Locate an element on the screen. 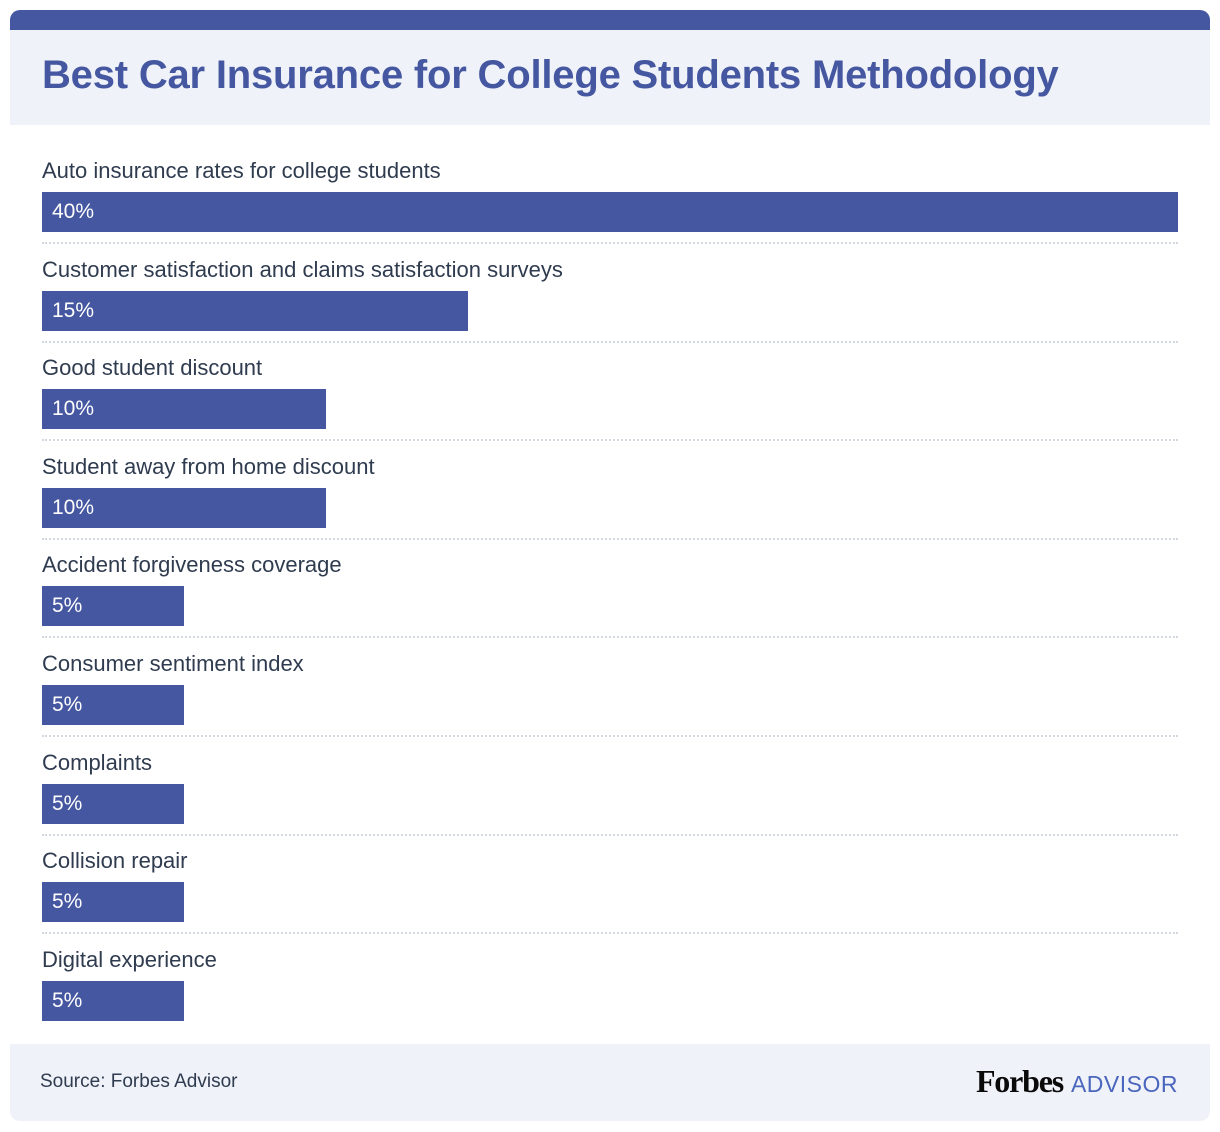 This screenshot has width=1220, height=1132. chart-row: Collision repair 5% is located at coordinates (610, 895).